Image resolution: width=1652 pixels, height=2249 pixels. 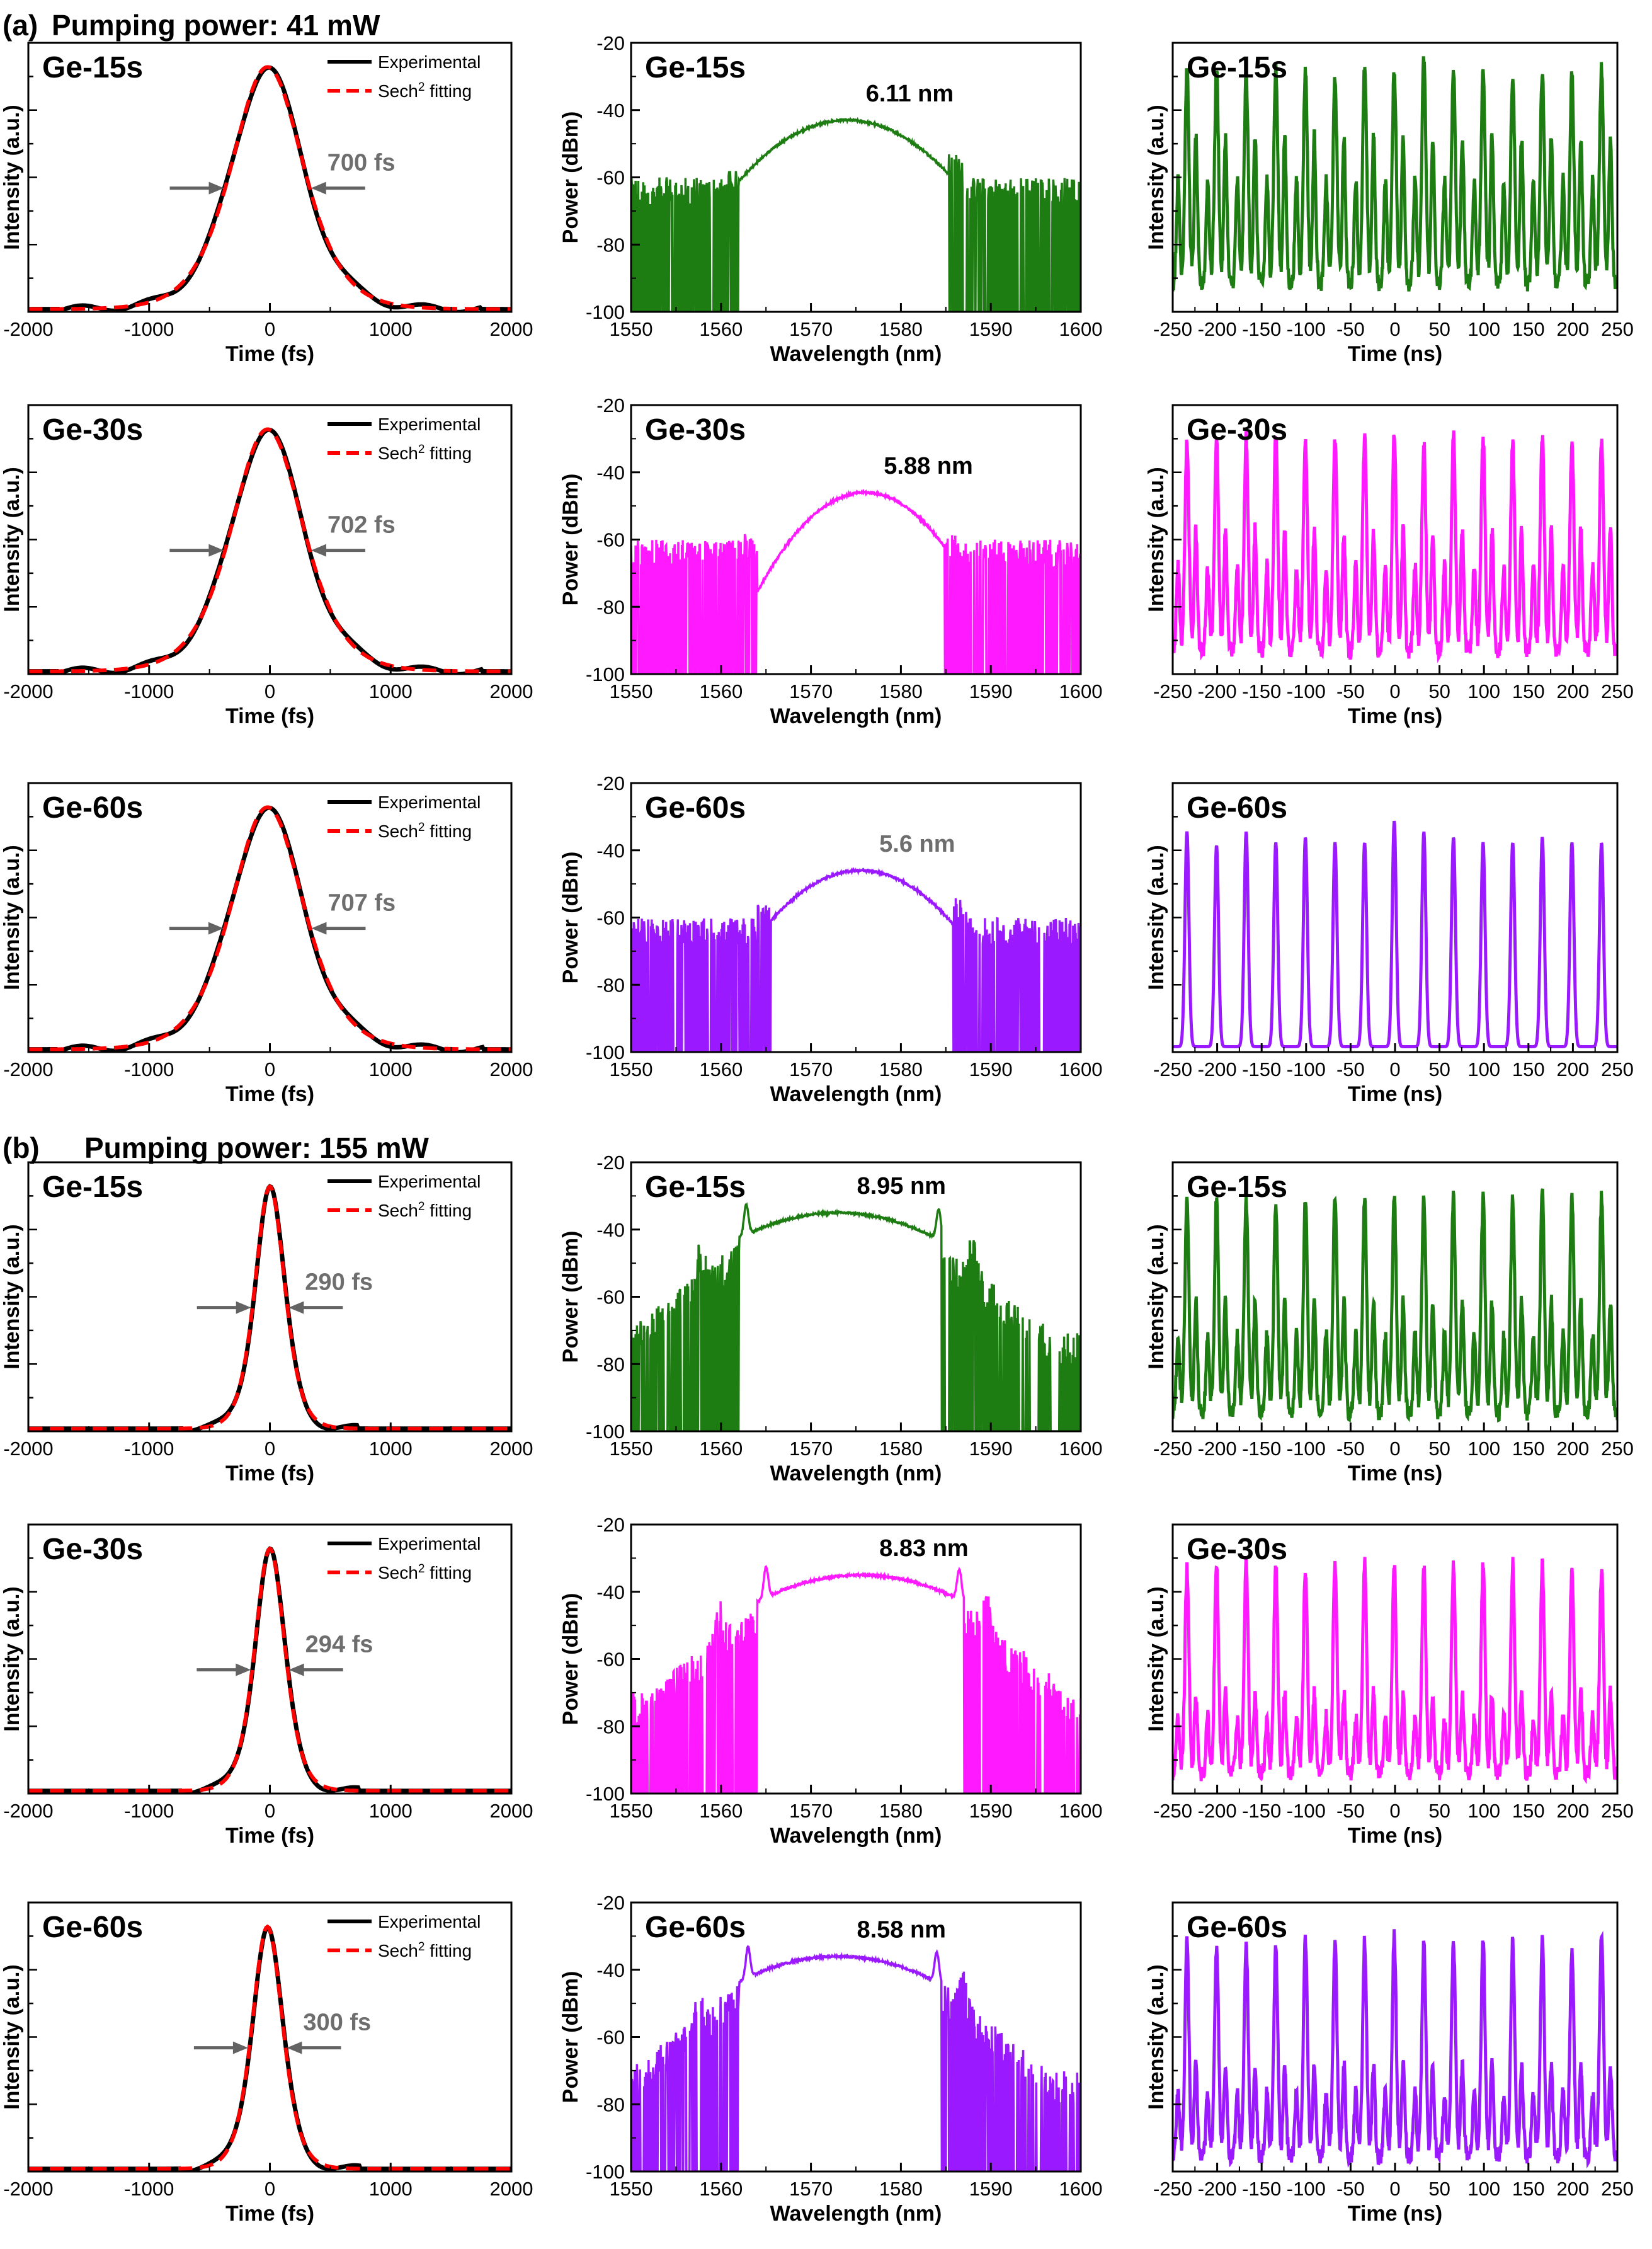 What do you see at coordinates (929, 466) in the screenshot?
I see `bandwidth-annotation: 5.88 nm` at bounding box center [929, 466].